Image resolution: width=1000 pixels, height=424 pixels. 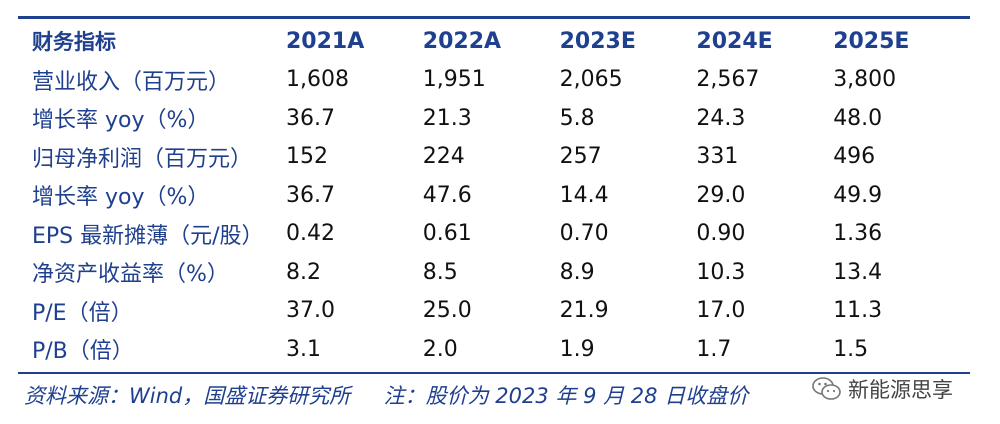 I want to click on table-cell: 37.0, so click(x=310, y=311).